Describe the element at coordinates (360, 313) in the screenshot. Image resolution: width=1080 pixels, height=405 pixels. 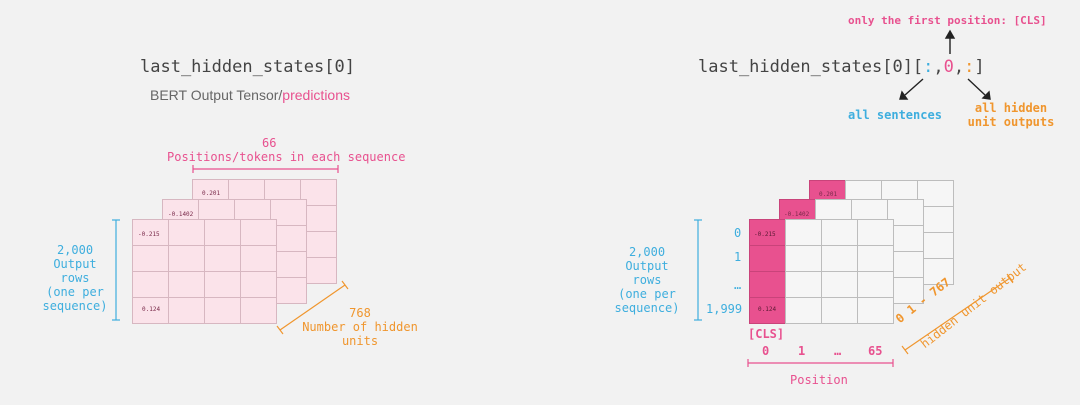
I see `left-hidden-count: 768` at that location.